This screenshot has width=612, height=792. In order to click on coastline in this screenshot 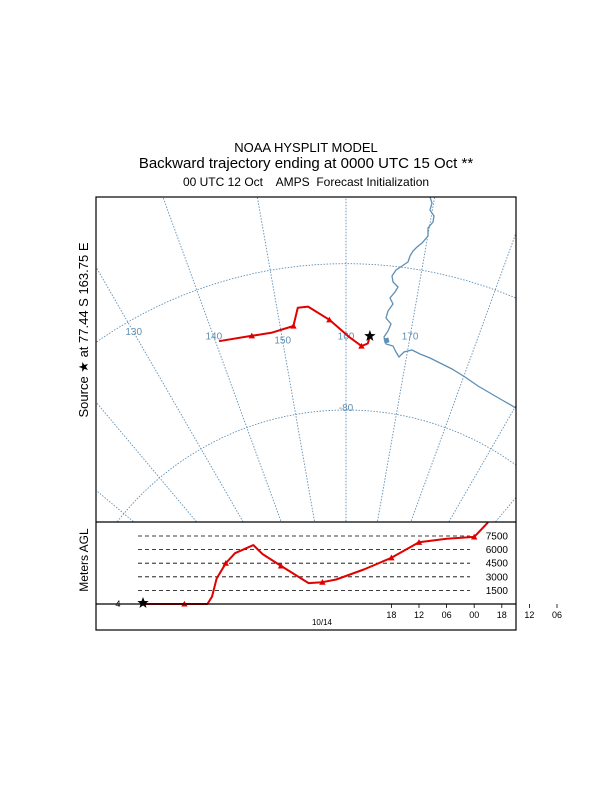, I will do `click(449, 303)`.